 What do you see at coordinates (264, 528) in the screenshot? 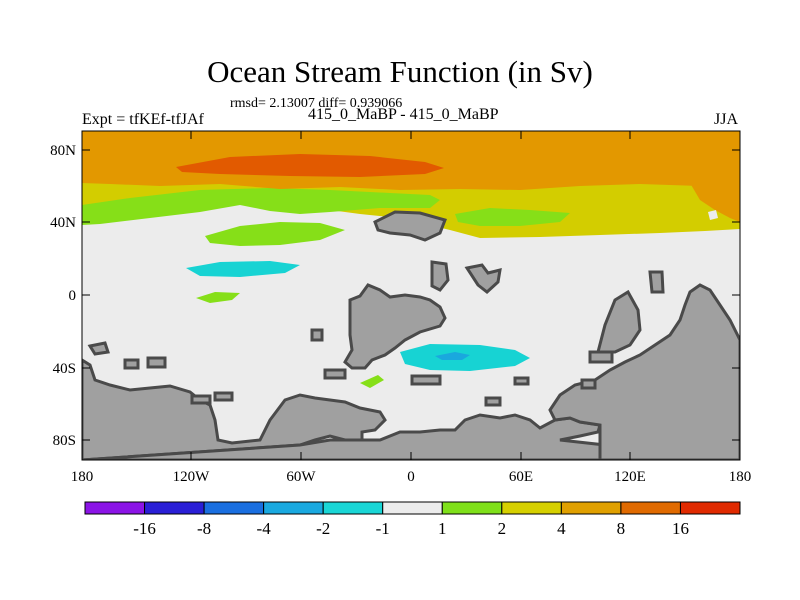
I see `colorbar-label: -4` at bounding box center [264, 528].